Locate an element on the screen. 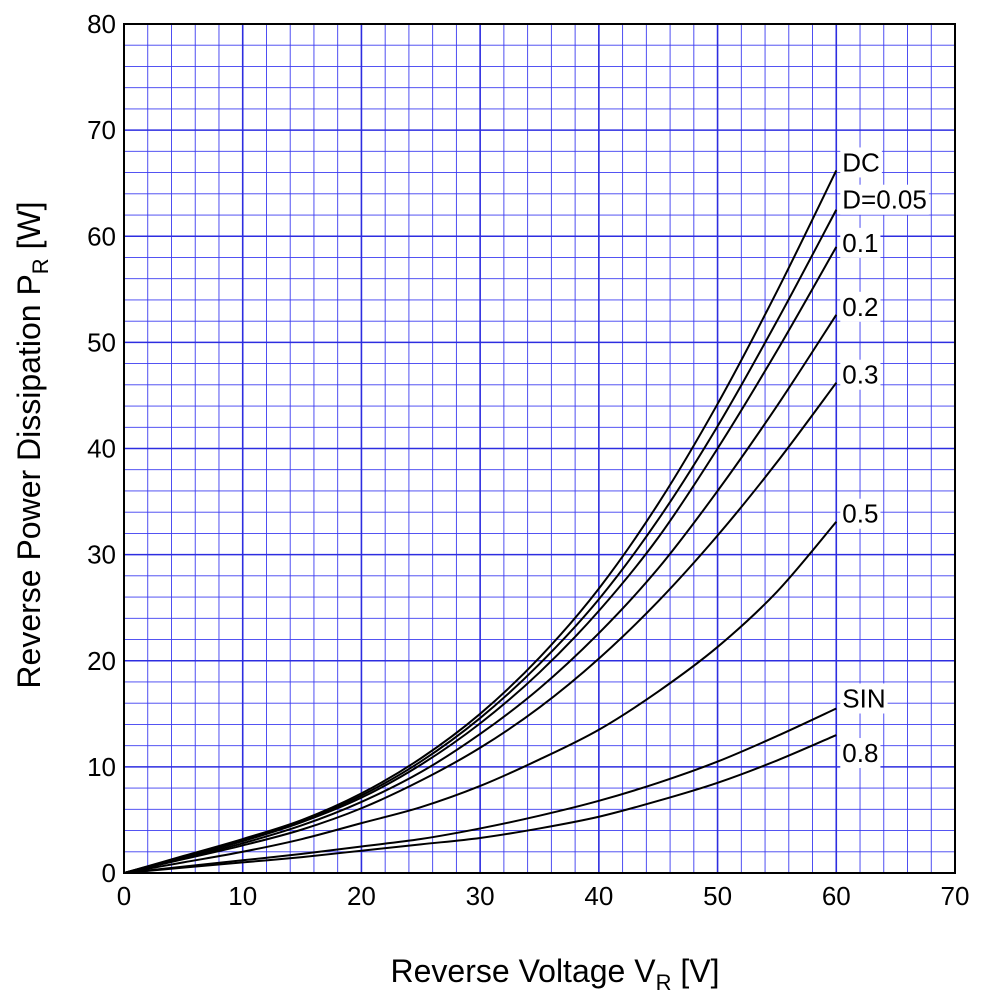 This screenshot has width=982, height=1000. x-tick-label: 20 is located at coordinates (361, 896).